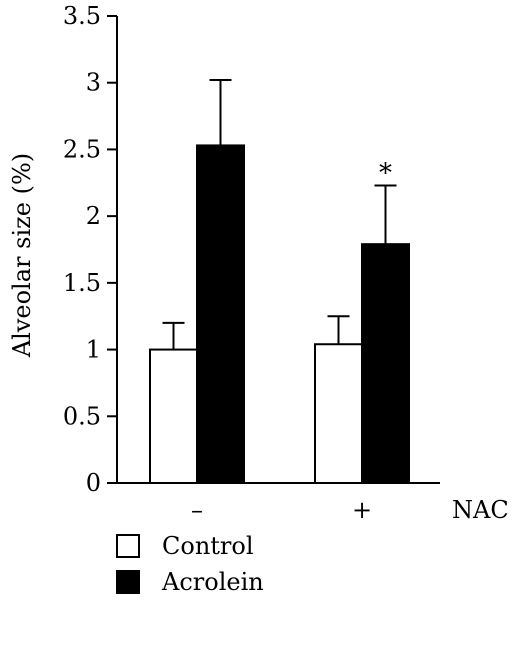  What do you see at coordinates (128, 546) in the screenshot?
I see `legend-swatch-control` at bounding box center [128, 546].